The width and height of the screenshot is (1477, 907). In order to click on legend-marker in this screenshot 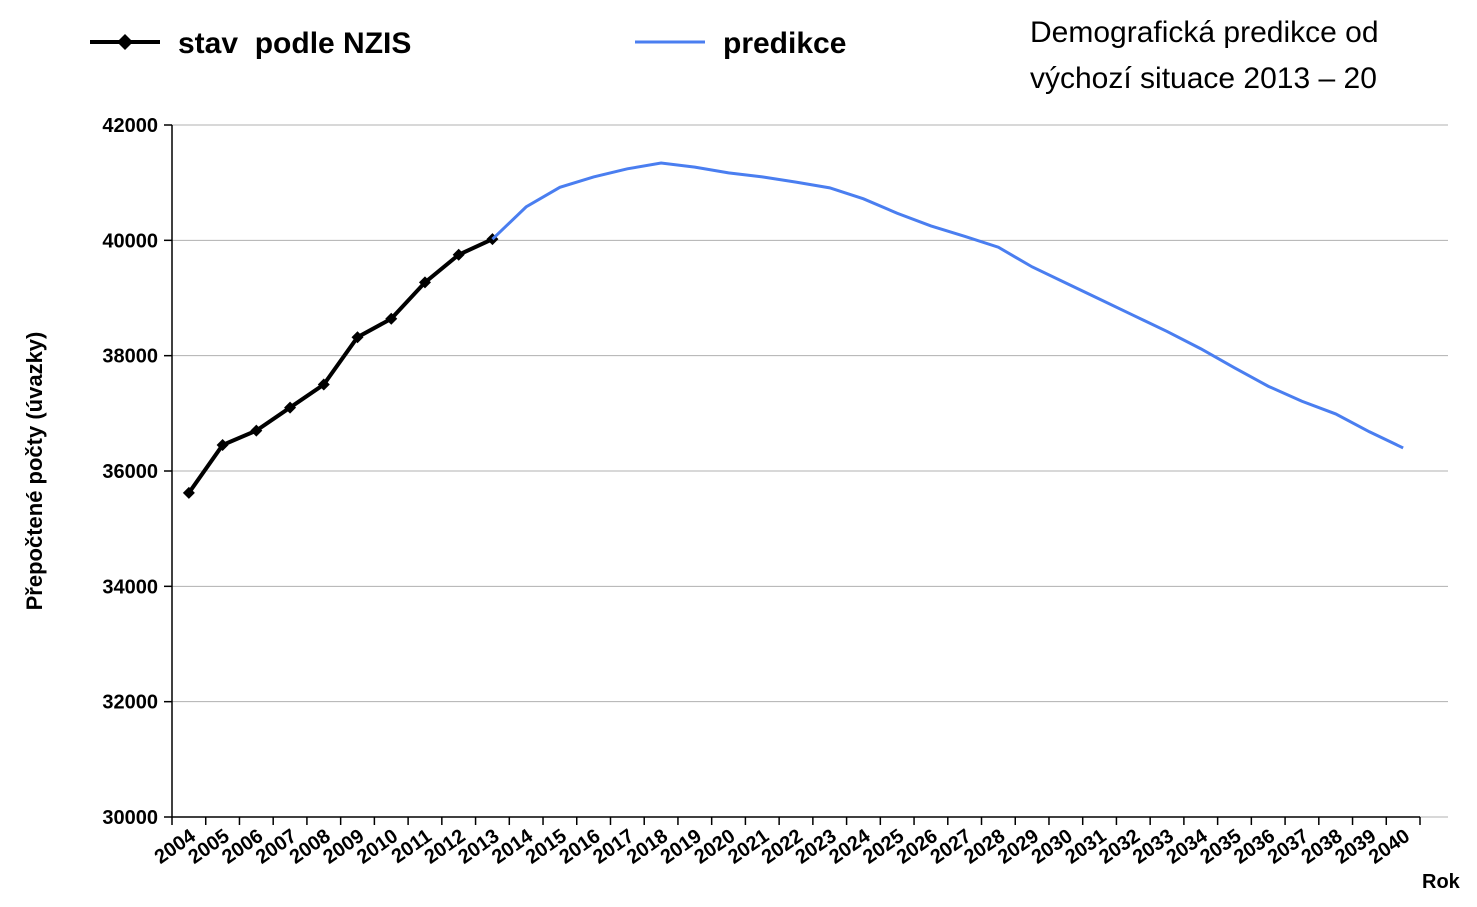, I will do `click(125, 42)`.